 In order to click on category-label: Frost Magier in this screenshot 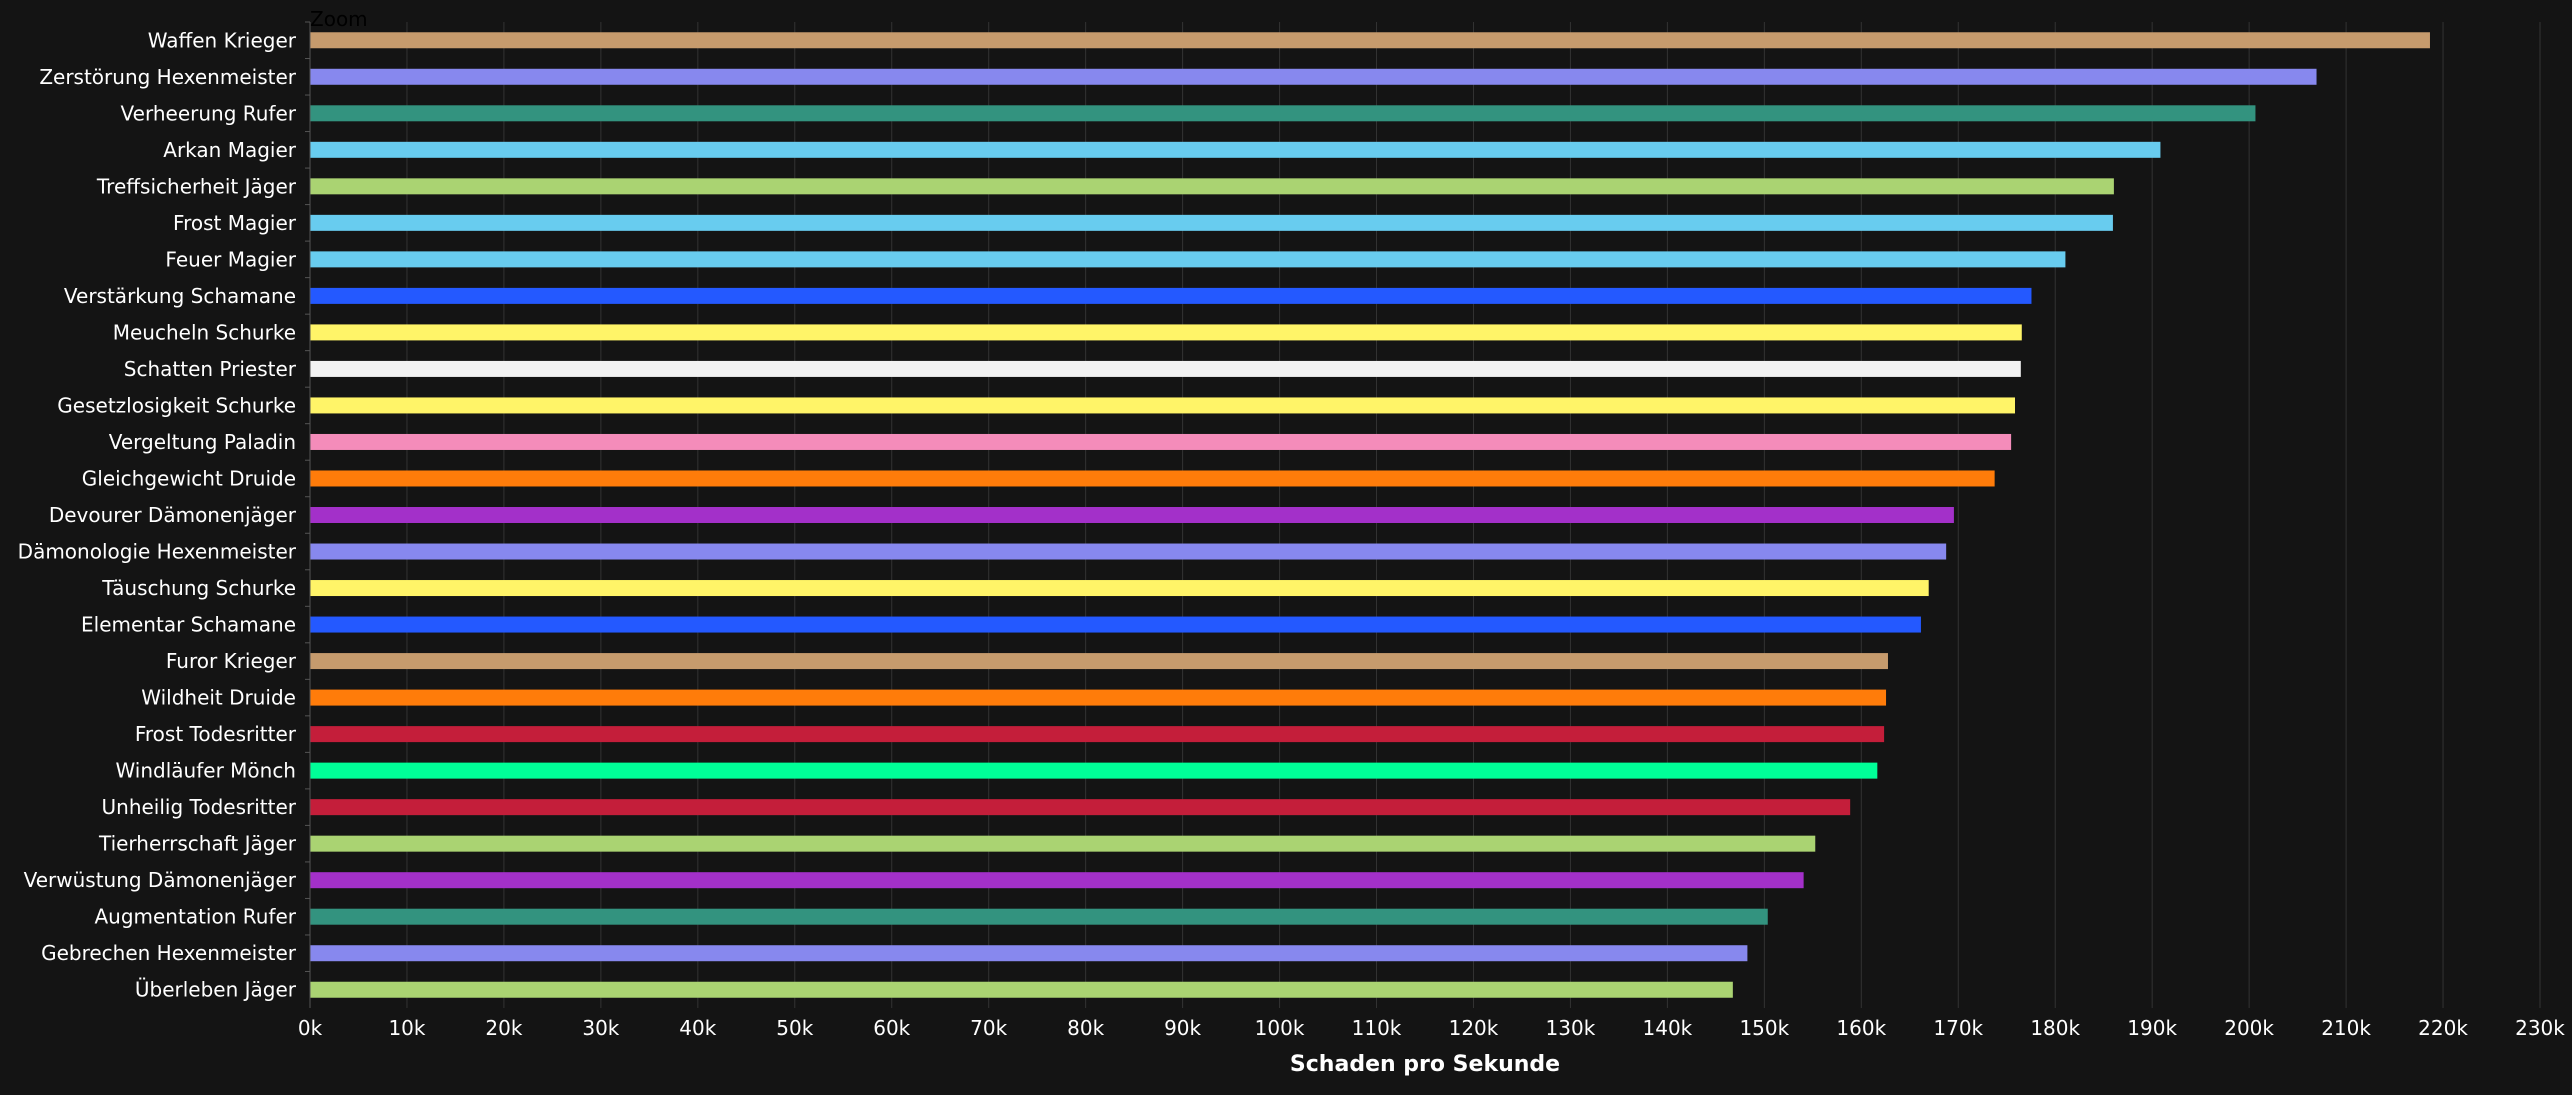, I will do `click(235, 223)`.